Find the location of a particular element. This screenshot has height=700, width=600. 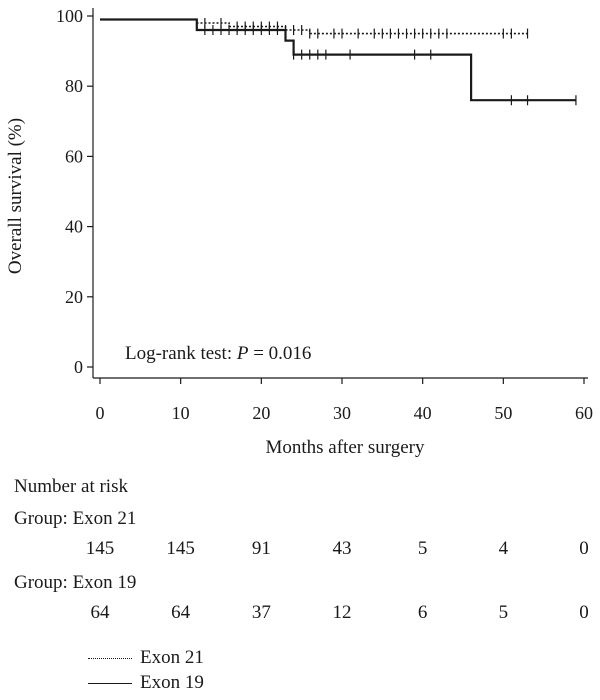

risk-count: 6 is located at coordinates (422, 612).